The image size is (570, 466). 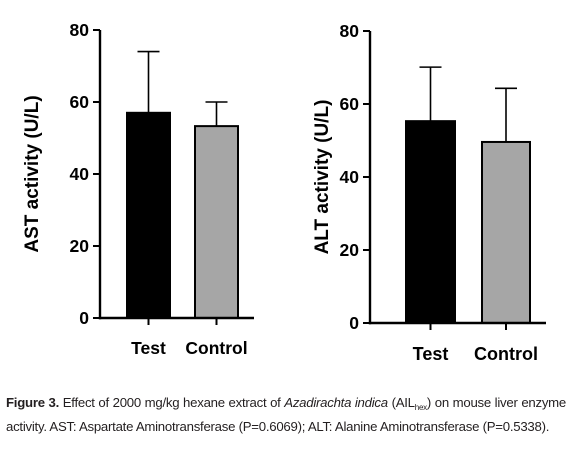 What do you see at coordinates (420, 407) in the screenshot?
I see `caption-subscript: hex` at bounding box center [420, 407].